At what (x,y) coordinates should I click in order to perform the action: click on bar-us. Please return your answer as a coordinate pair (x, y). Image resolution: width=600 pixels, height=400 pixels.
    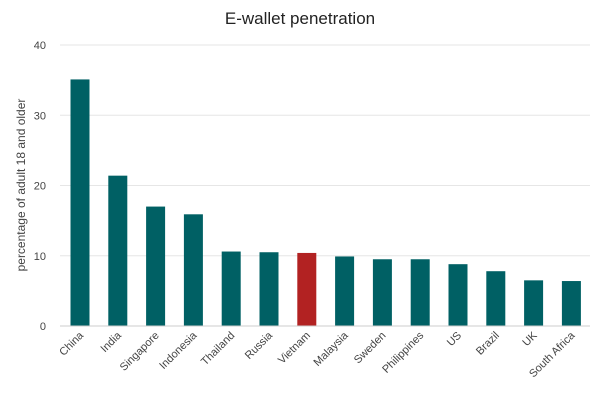
    Looking at the image, I should click on (458, 295).